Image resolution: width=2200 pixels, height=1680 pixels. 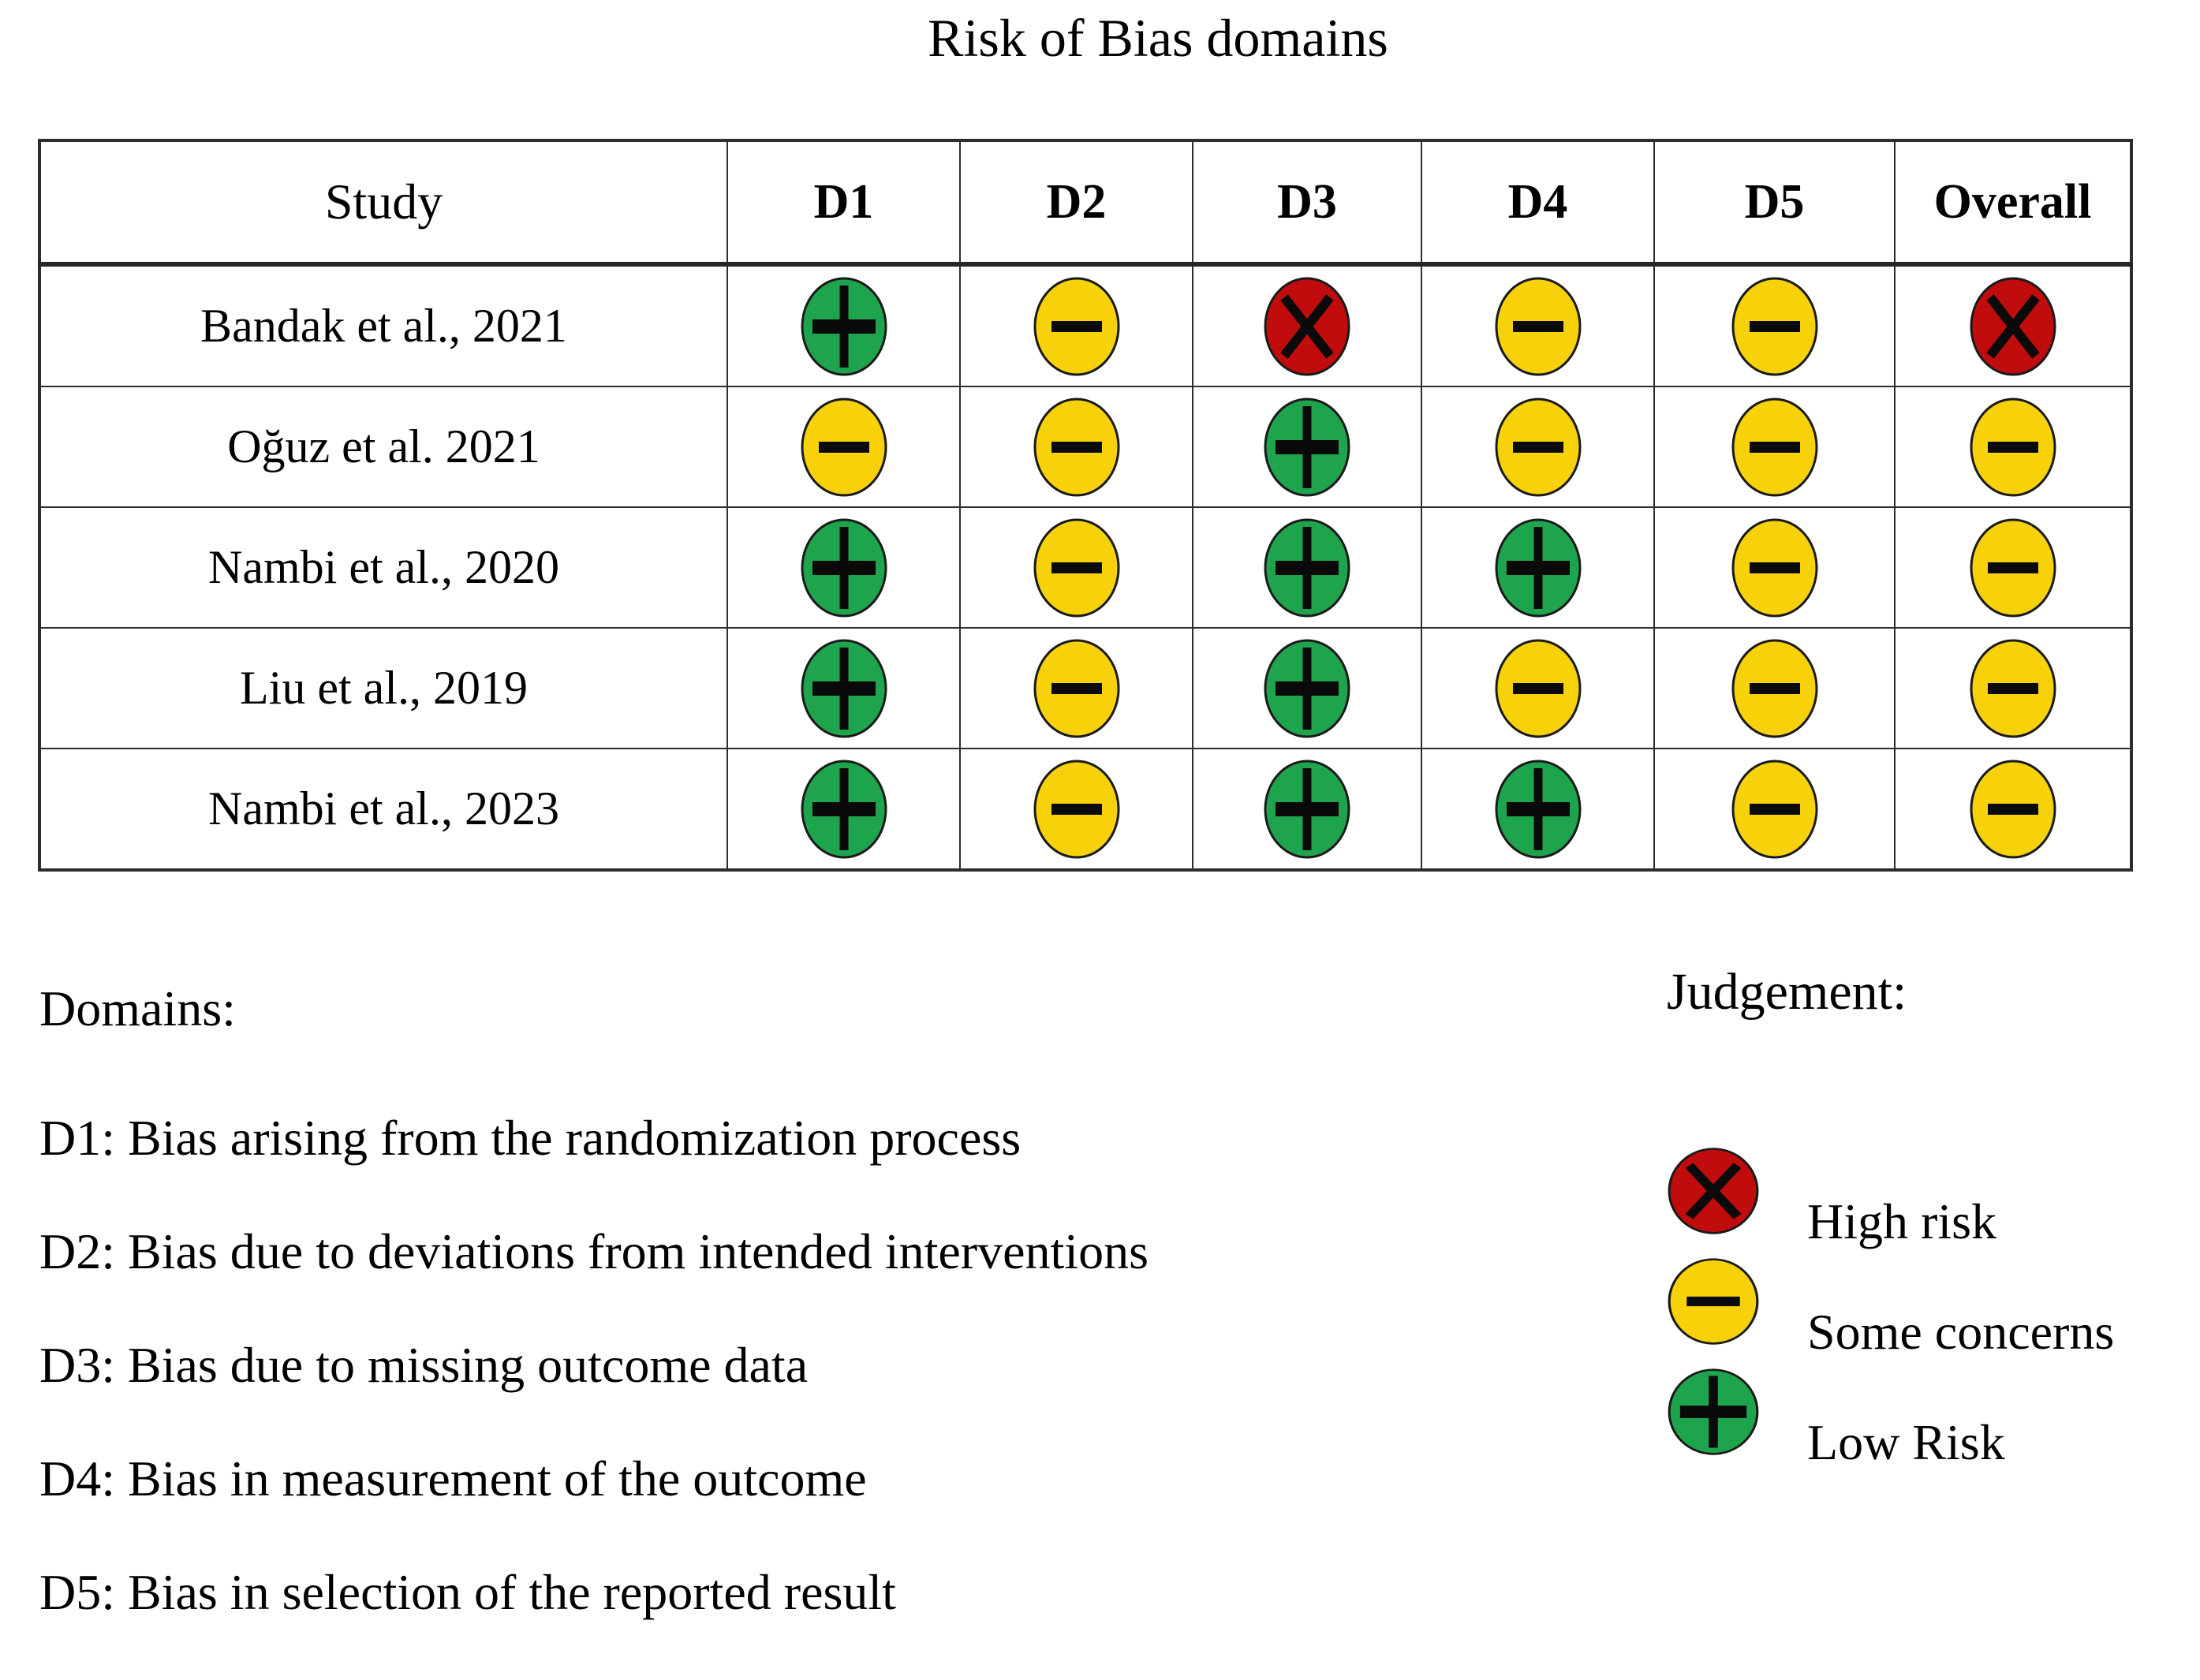 I want to click on legend-label: High risk, so click(x=1901, y=1221).